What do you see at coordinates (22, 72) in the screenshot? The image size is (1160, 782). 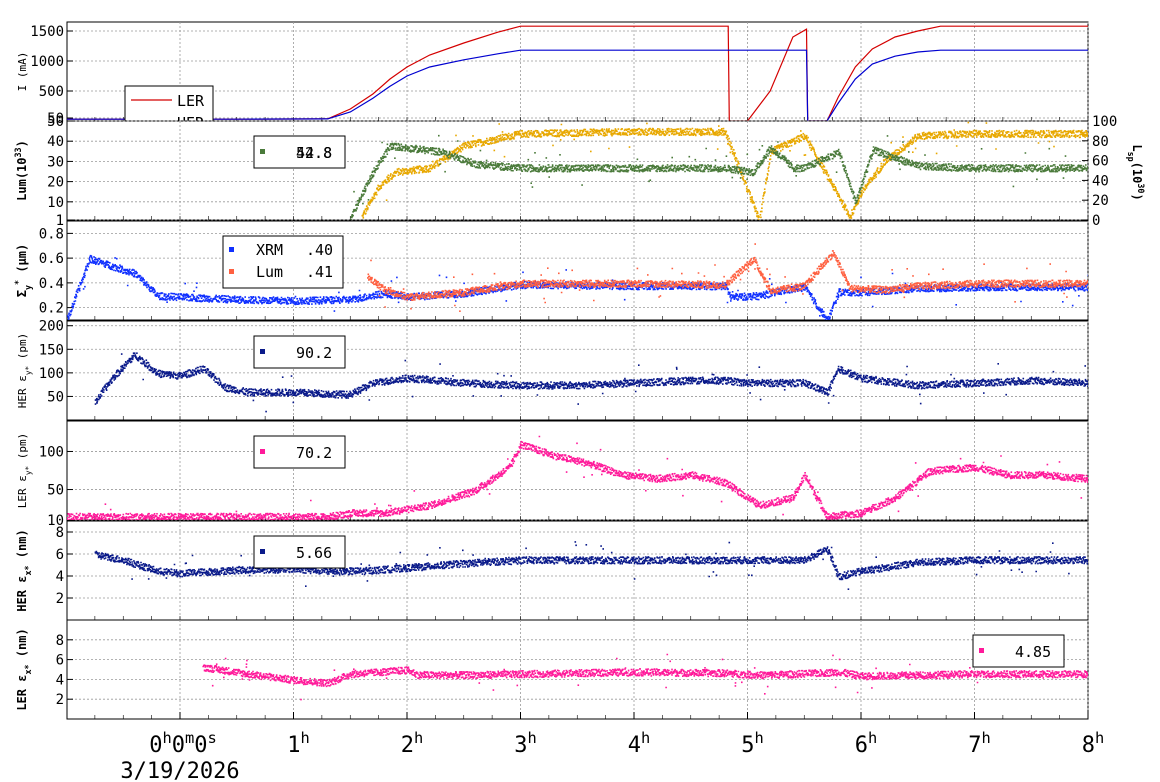 I see `y-axis-label: I (mA)` at bounding box center [22, 72].